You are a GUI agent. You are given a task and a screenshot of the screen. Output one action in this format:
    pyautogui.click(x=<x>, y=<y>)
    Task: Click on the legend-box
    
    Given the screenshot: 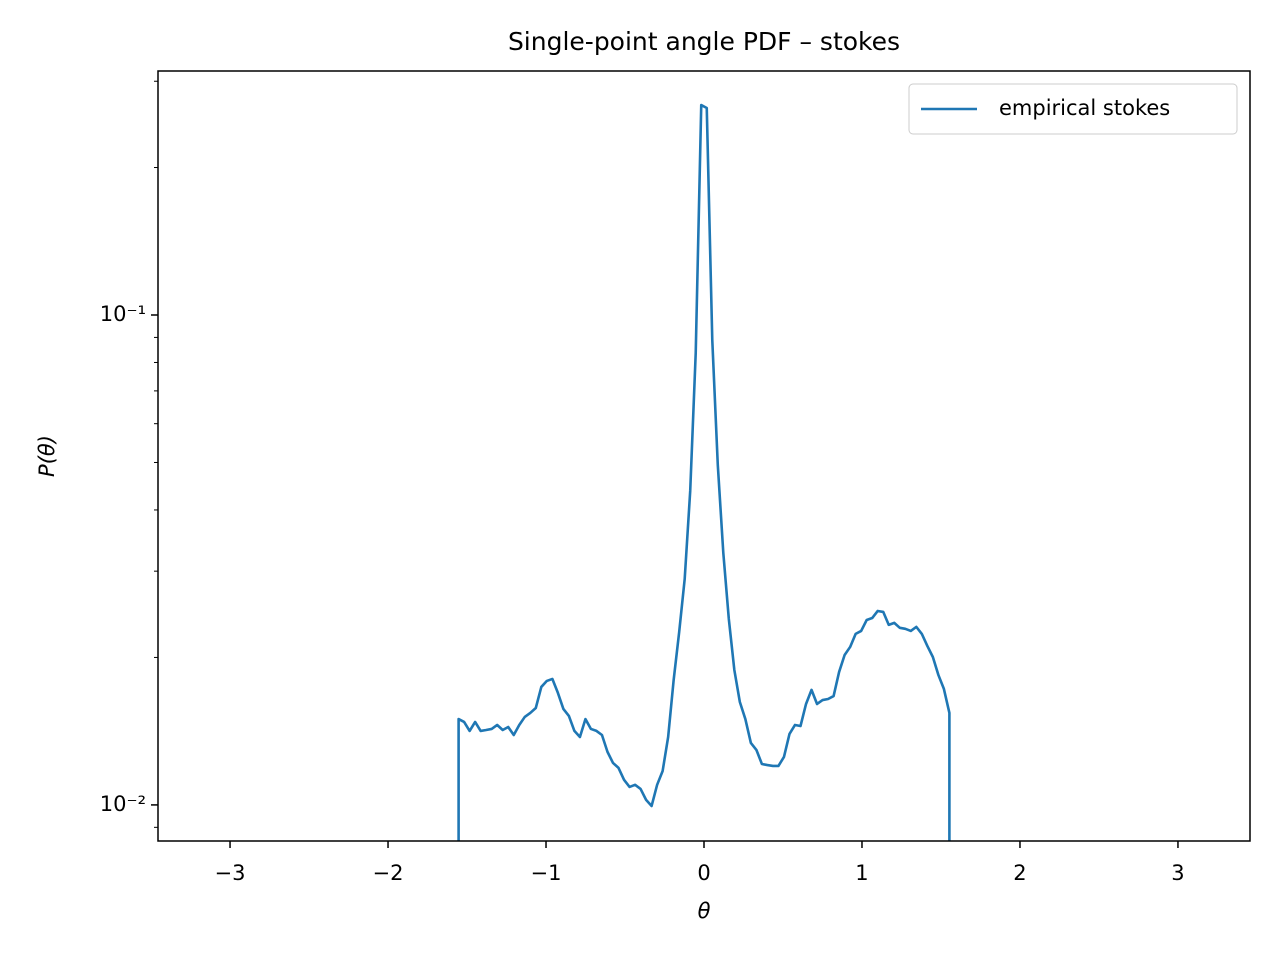 What is the action you would take?
    pyautogui.click(x=1073, y=109)
    